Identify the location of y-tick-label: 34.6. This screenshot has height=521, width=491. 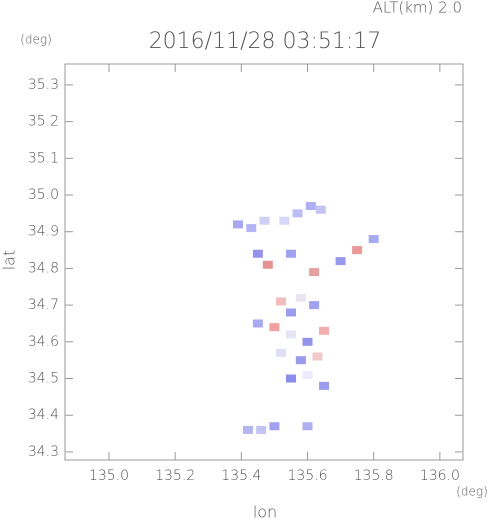
(43, 342).